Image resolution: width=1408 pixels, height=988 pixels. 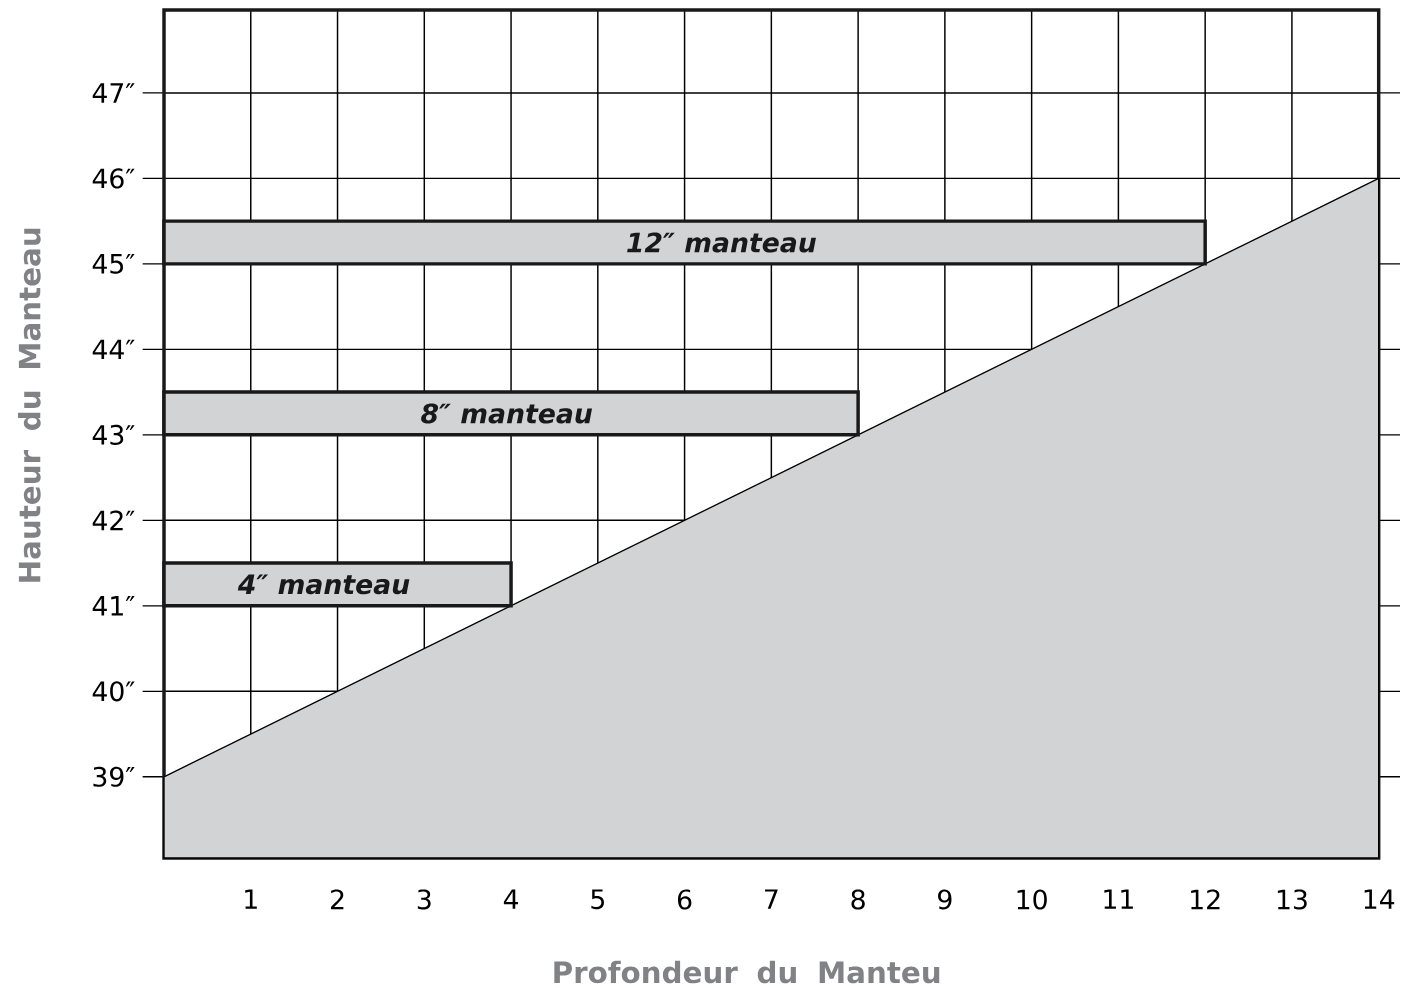 What do you see at coordinates (251, 899) in the screenshot?
I see `x-tick-label: 1` at bounding box center [251, 899].